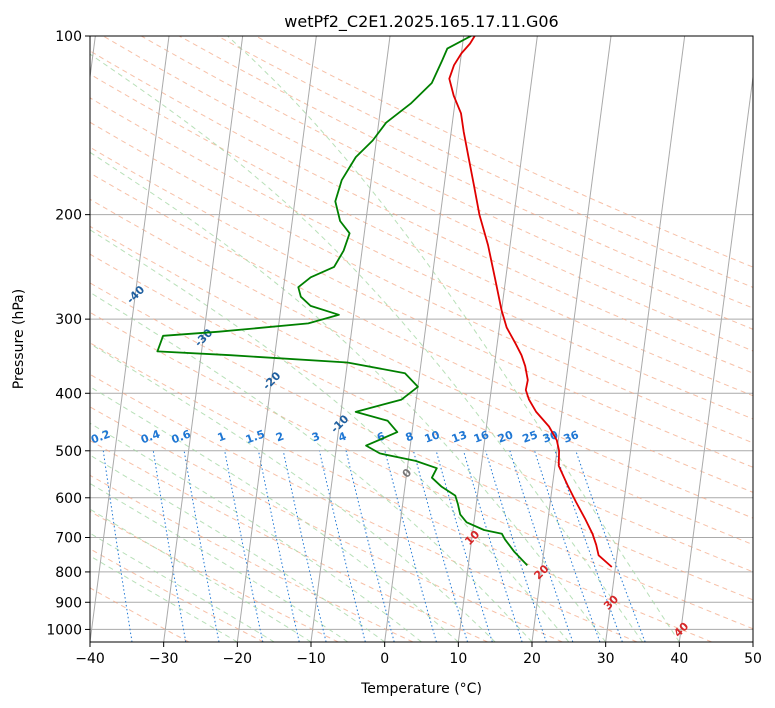 The image size is (775, 708). What do you see at coordinates (505, 437) in the screenshot?
I see `mixing-ratio-label: 20` at bounding box center [505, 437].